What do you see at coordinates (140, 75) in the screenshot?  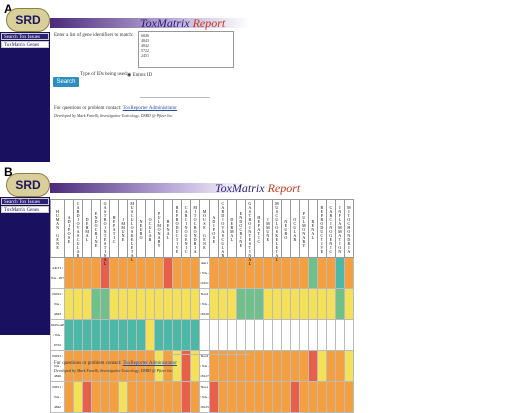 I see `id-type-radio: ◉ Entrez ID` at bounding box center [140, 75].